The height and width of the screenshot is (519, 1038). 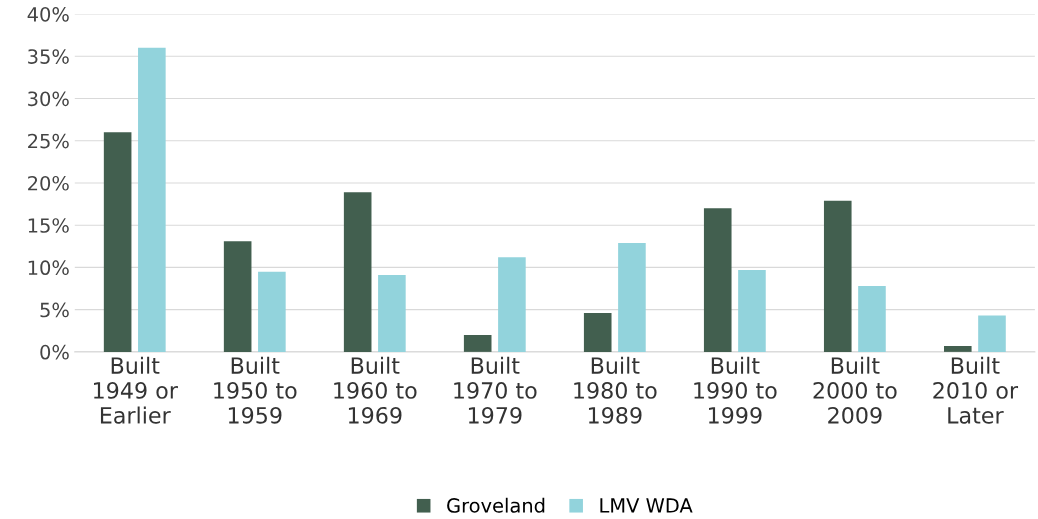 I want to click on y-tick-label: 20%, so click(x=48, y=183).